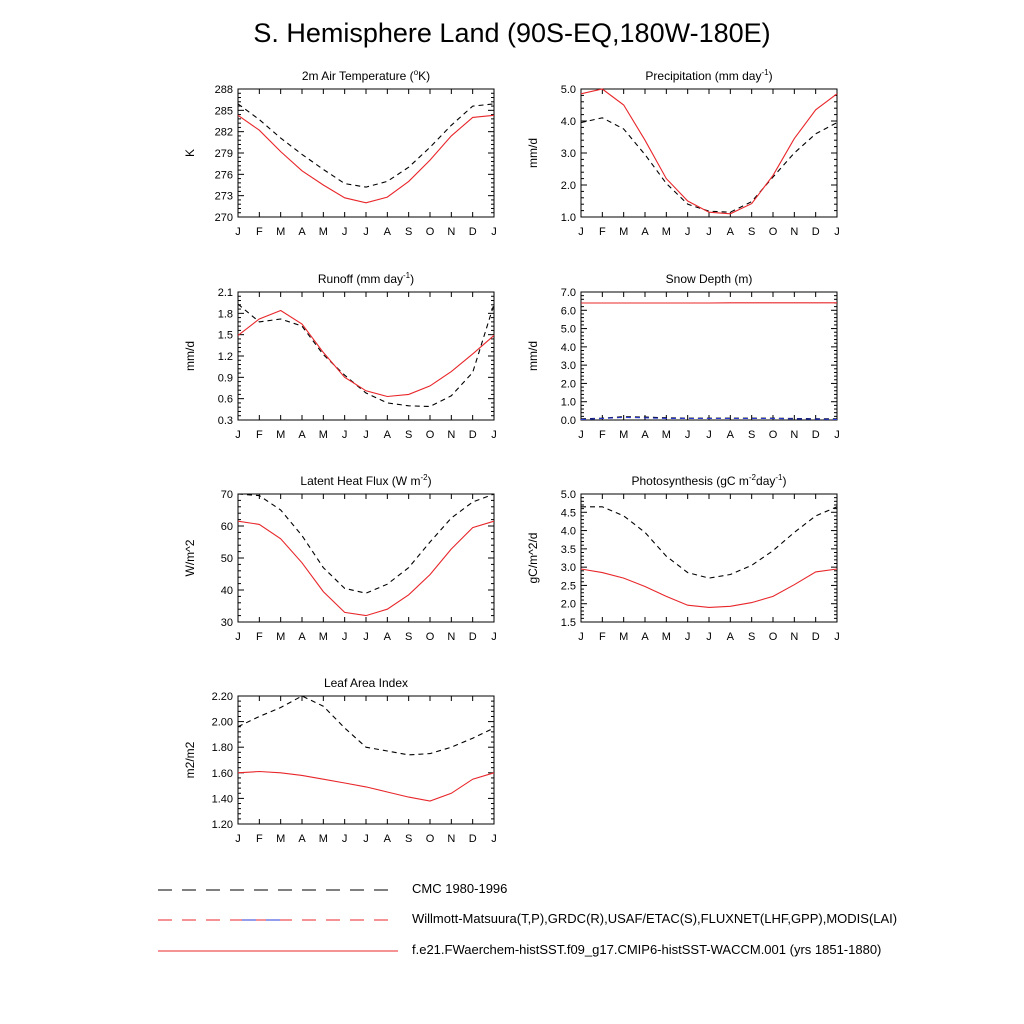  Describe the element at coordinates (227, 495) in the screenshot. I see `y-tick-label: 70` at that location.